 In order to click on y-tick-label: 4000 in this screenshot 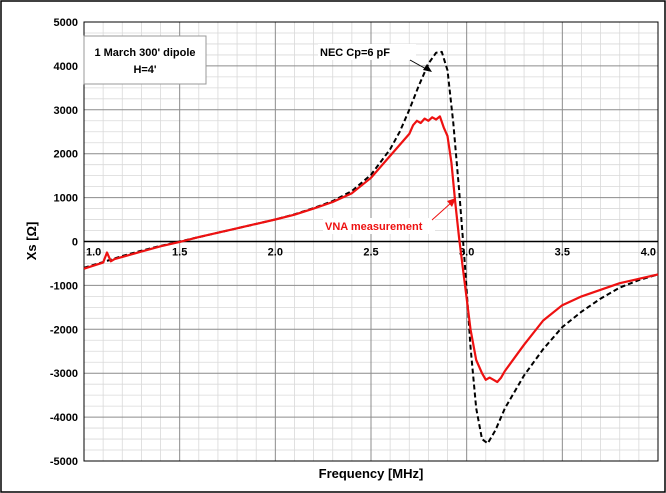, I will do `click(66, 67)`.